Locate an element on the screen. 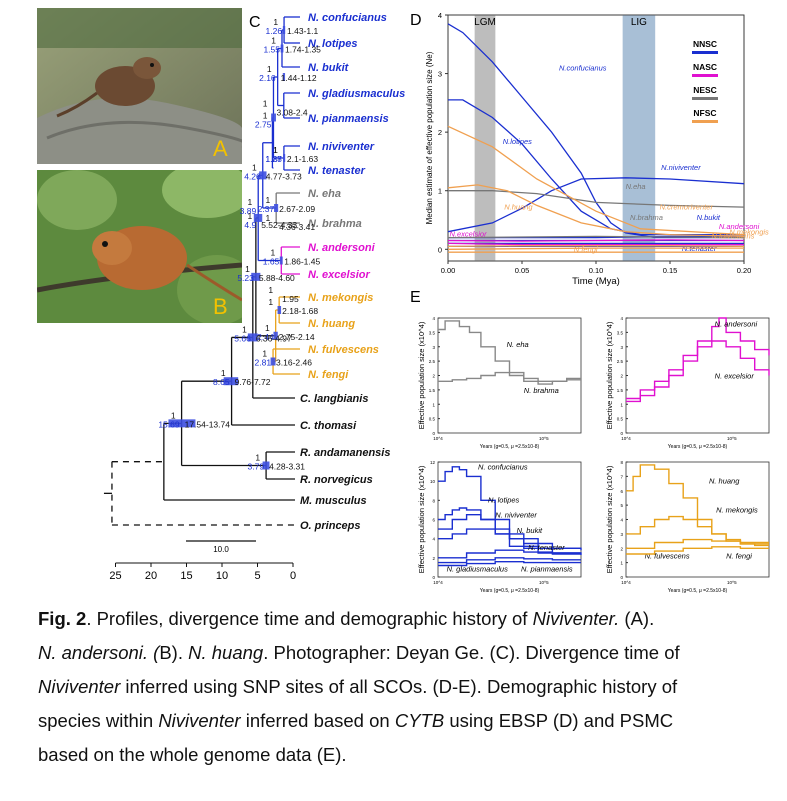  series-label: N.huang is located at coordinates (518, 206).